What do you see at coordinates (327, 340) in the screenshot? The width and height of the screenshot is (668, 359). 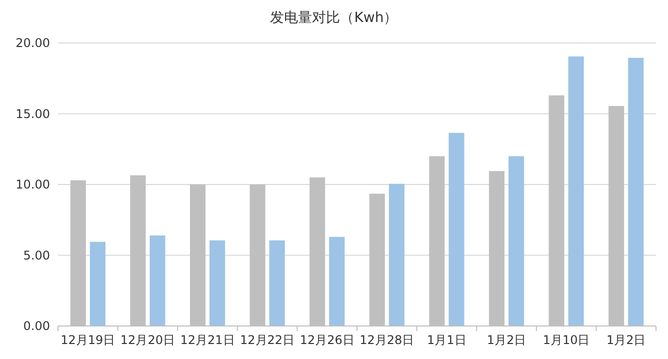 I see `x-tick-label: 12月26日` at bounding box center [327, 340].